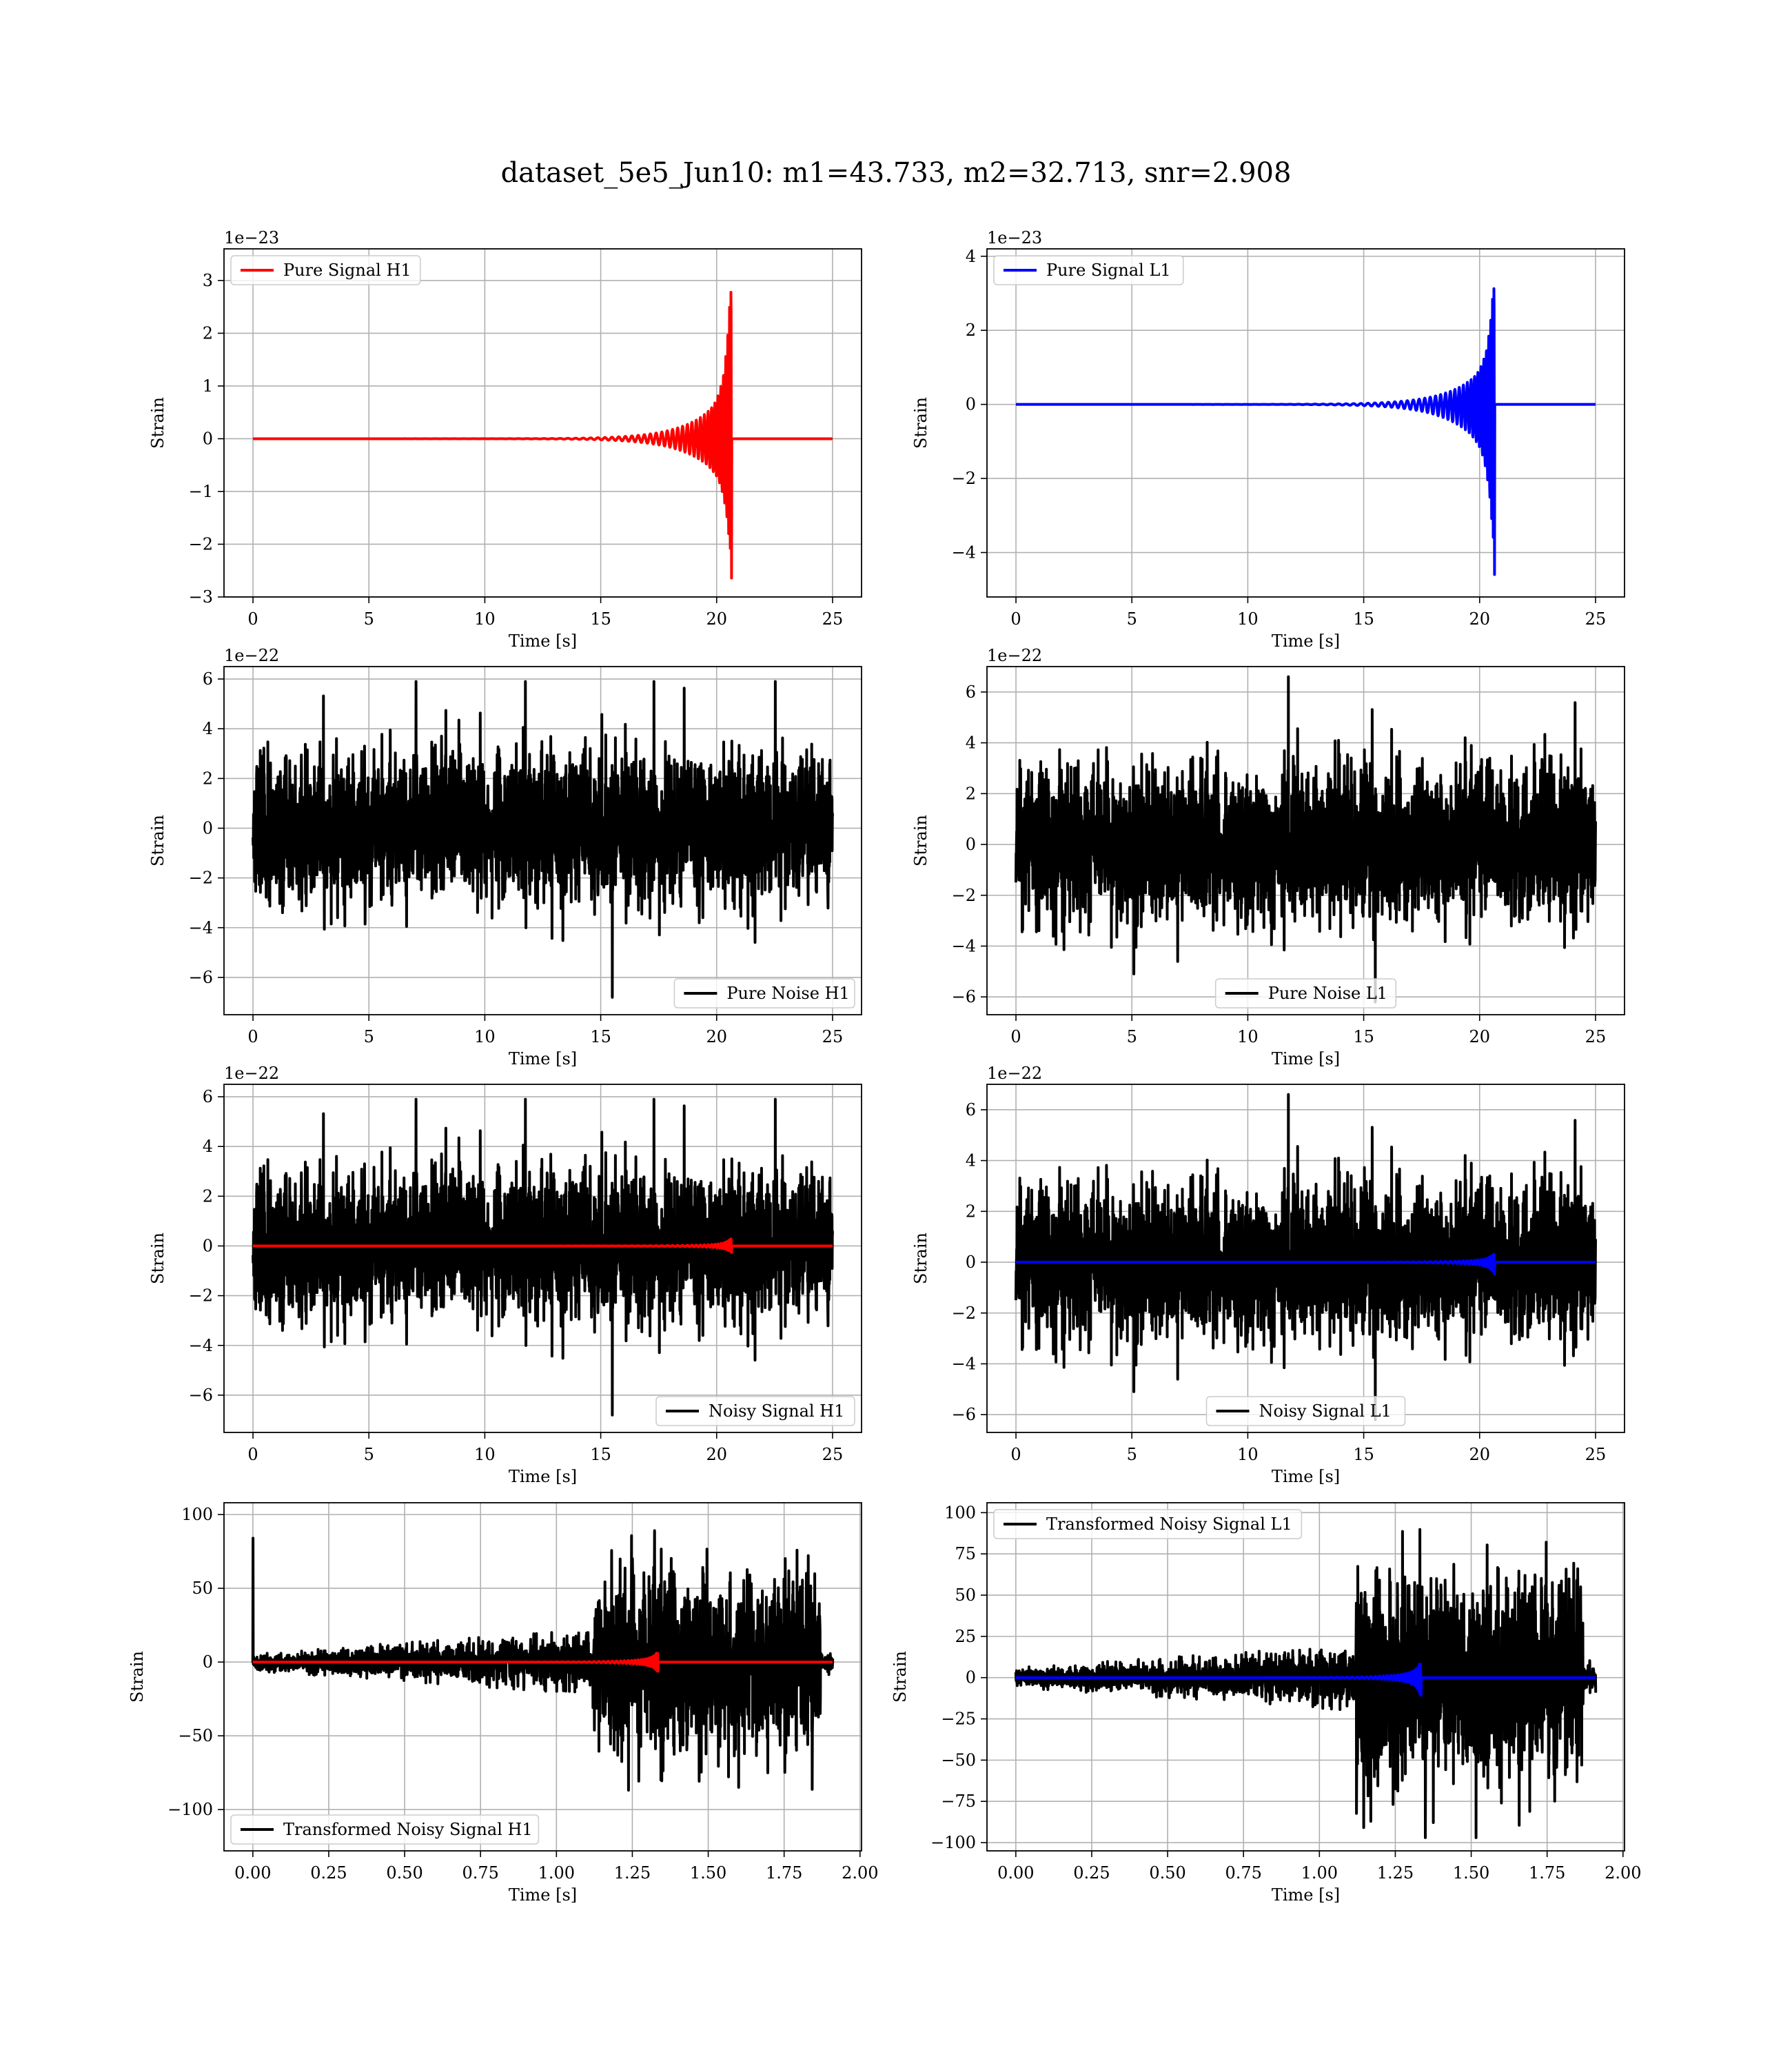 The image size is (1792, 2068). I want to click on legend: Pure Noise L1, so click(1305, 993).